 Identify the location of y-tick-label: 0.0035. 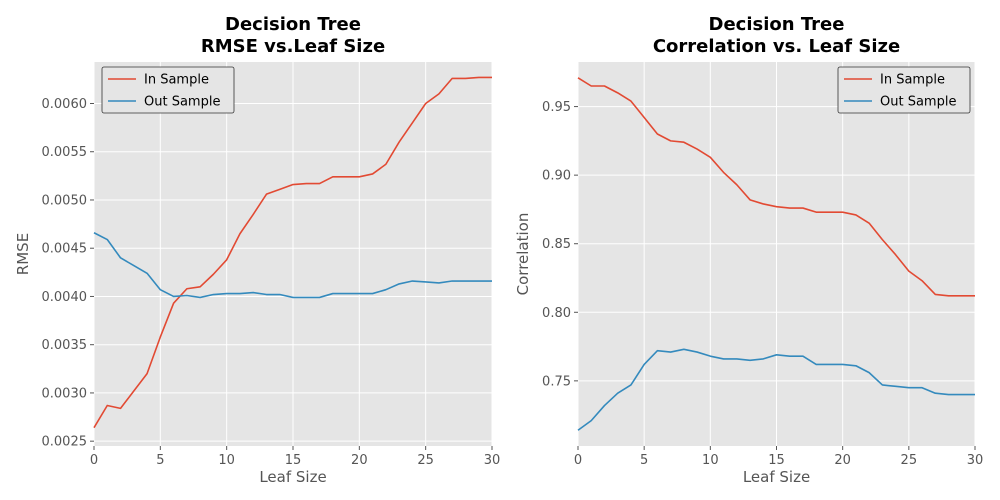
(65, 345).